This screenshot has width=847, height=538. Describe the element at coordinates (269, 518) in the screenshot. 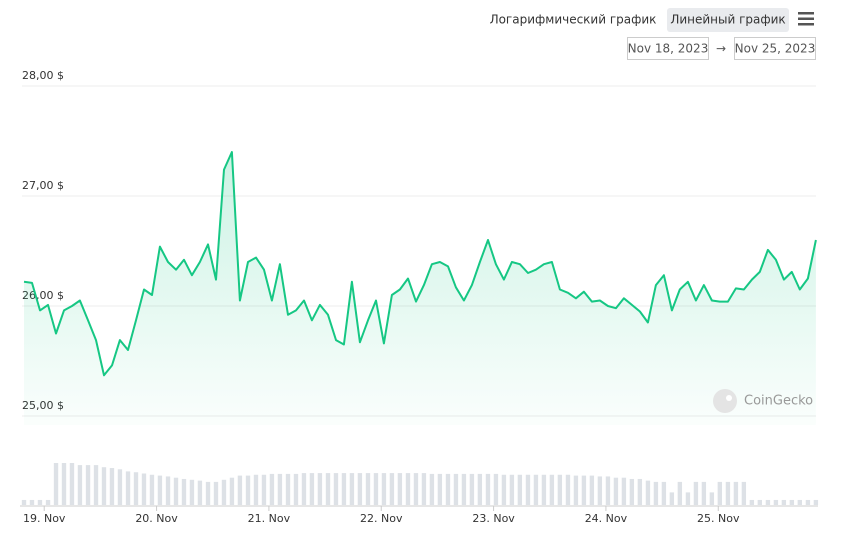

I see `x-tick-label: 21. Nov` at that location.